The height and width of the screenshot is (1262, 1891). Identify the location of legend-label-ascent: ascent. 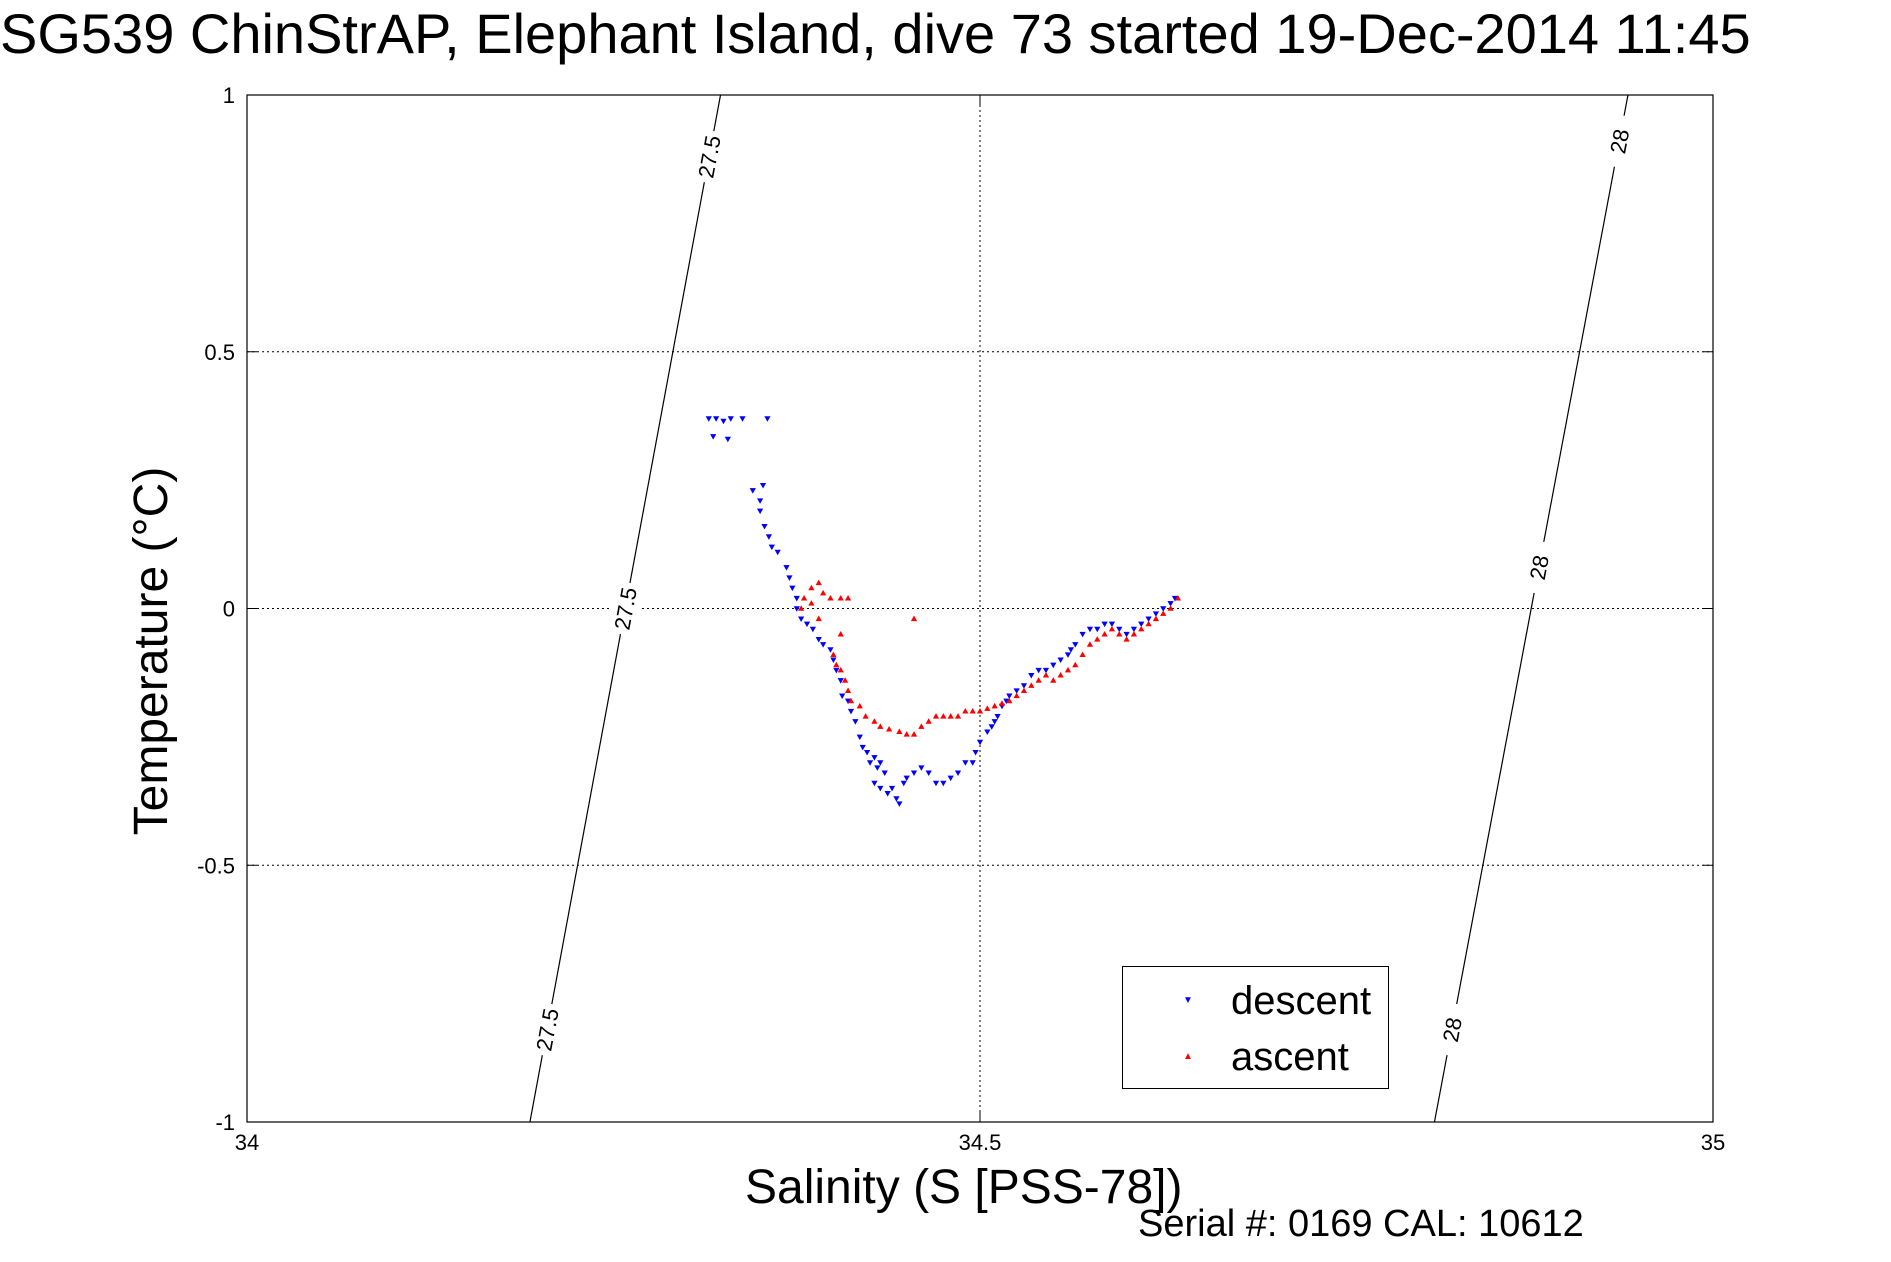
(1290, 1057).